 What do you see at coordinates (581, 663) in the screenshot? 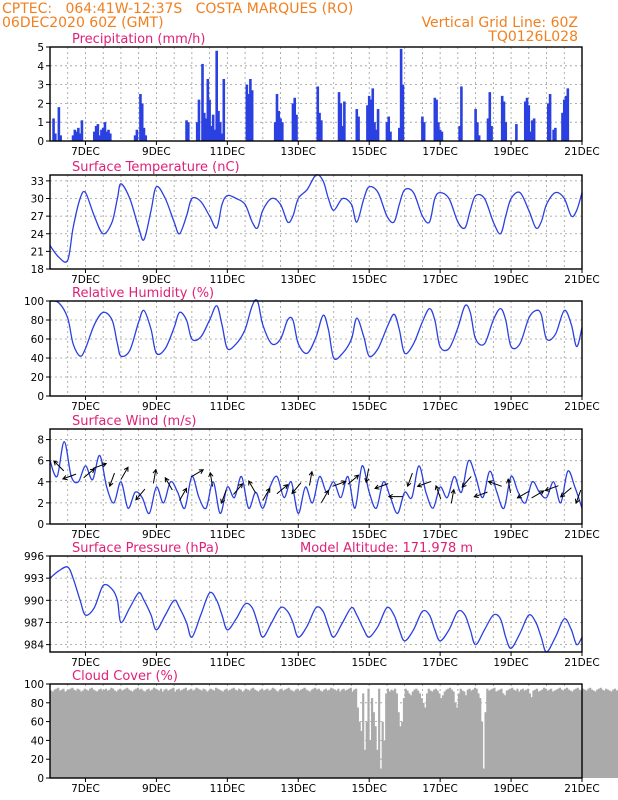
I see `surface-pressure-xtick-label: 21DEC` at bounding box center [581, 663].